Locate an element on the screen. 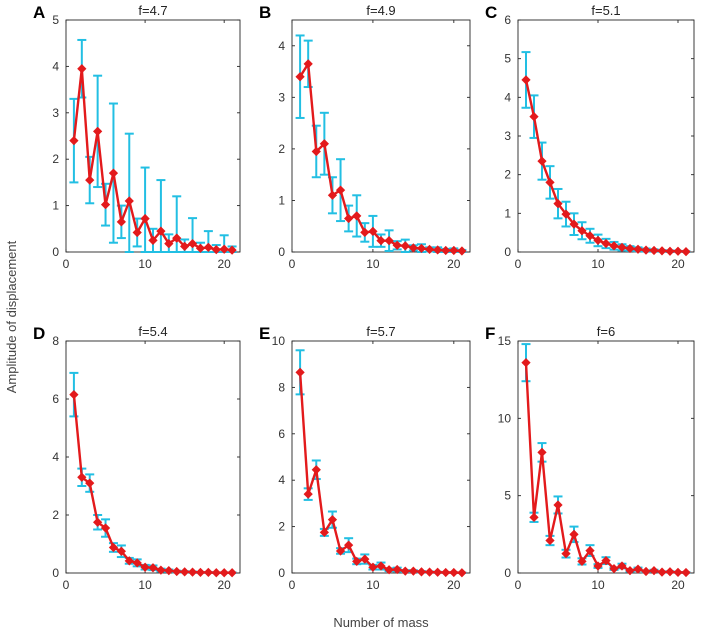 This screenshot has height=634, width=706. panel-c-x-tick-label: 20 is located at coordinates (678, 264).